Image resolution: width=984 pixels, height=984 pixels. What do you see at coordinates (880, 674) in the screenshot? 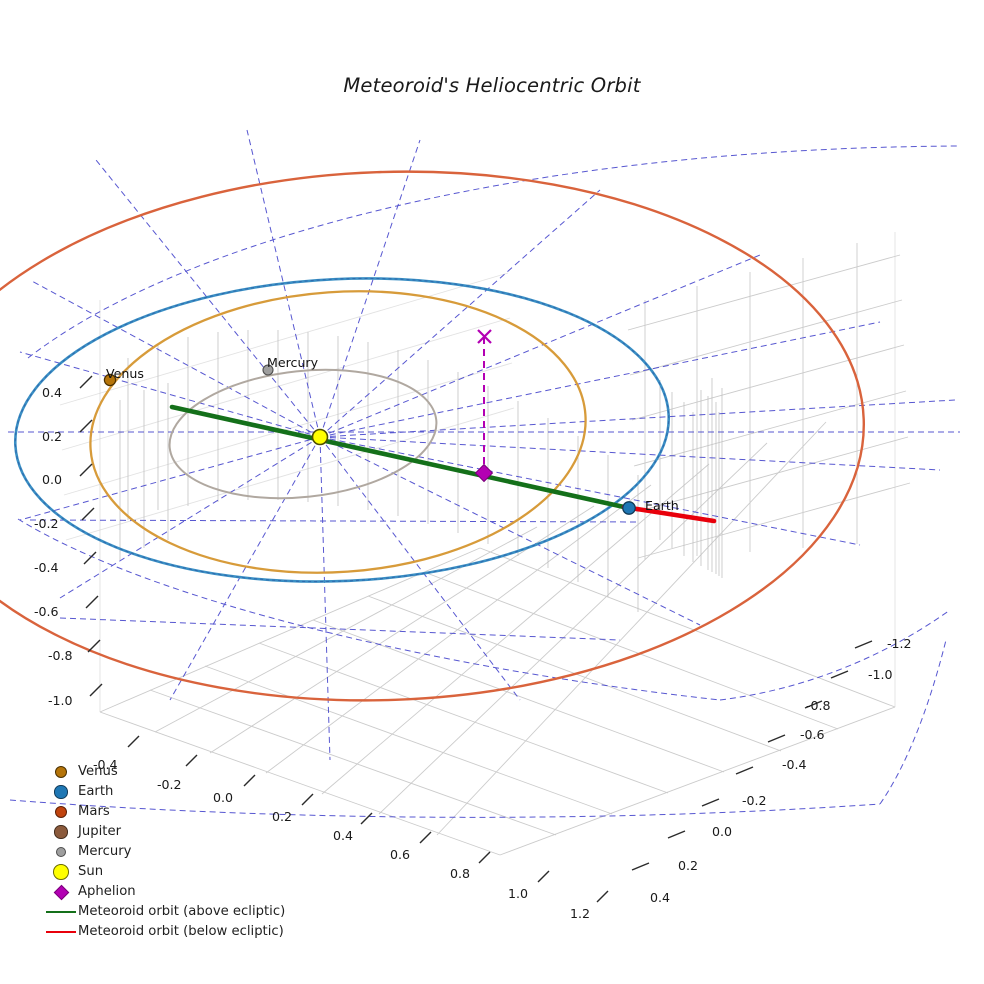
I see `y-tick-1: -1.0` at bounding box center [880, 674].